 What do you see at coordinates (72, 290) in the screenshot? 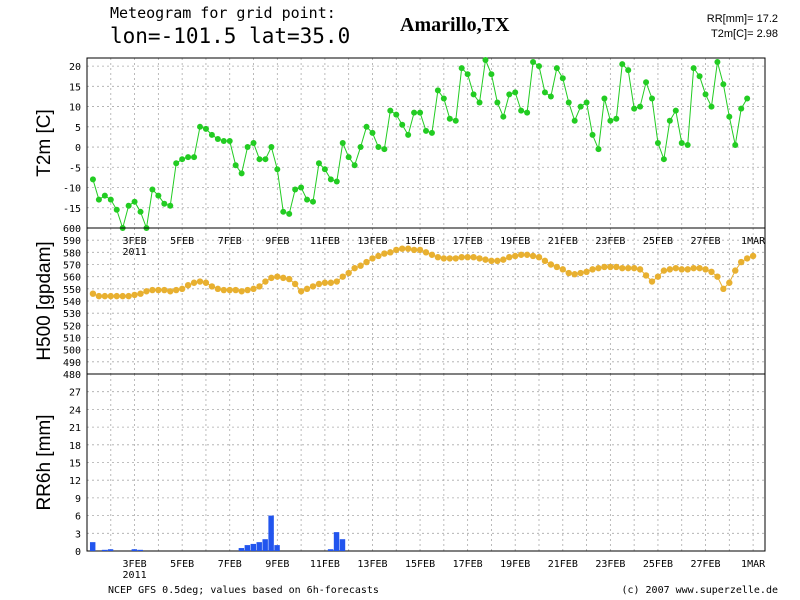
I see `y-tick-label: 550` at bounding box center [72, 290].